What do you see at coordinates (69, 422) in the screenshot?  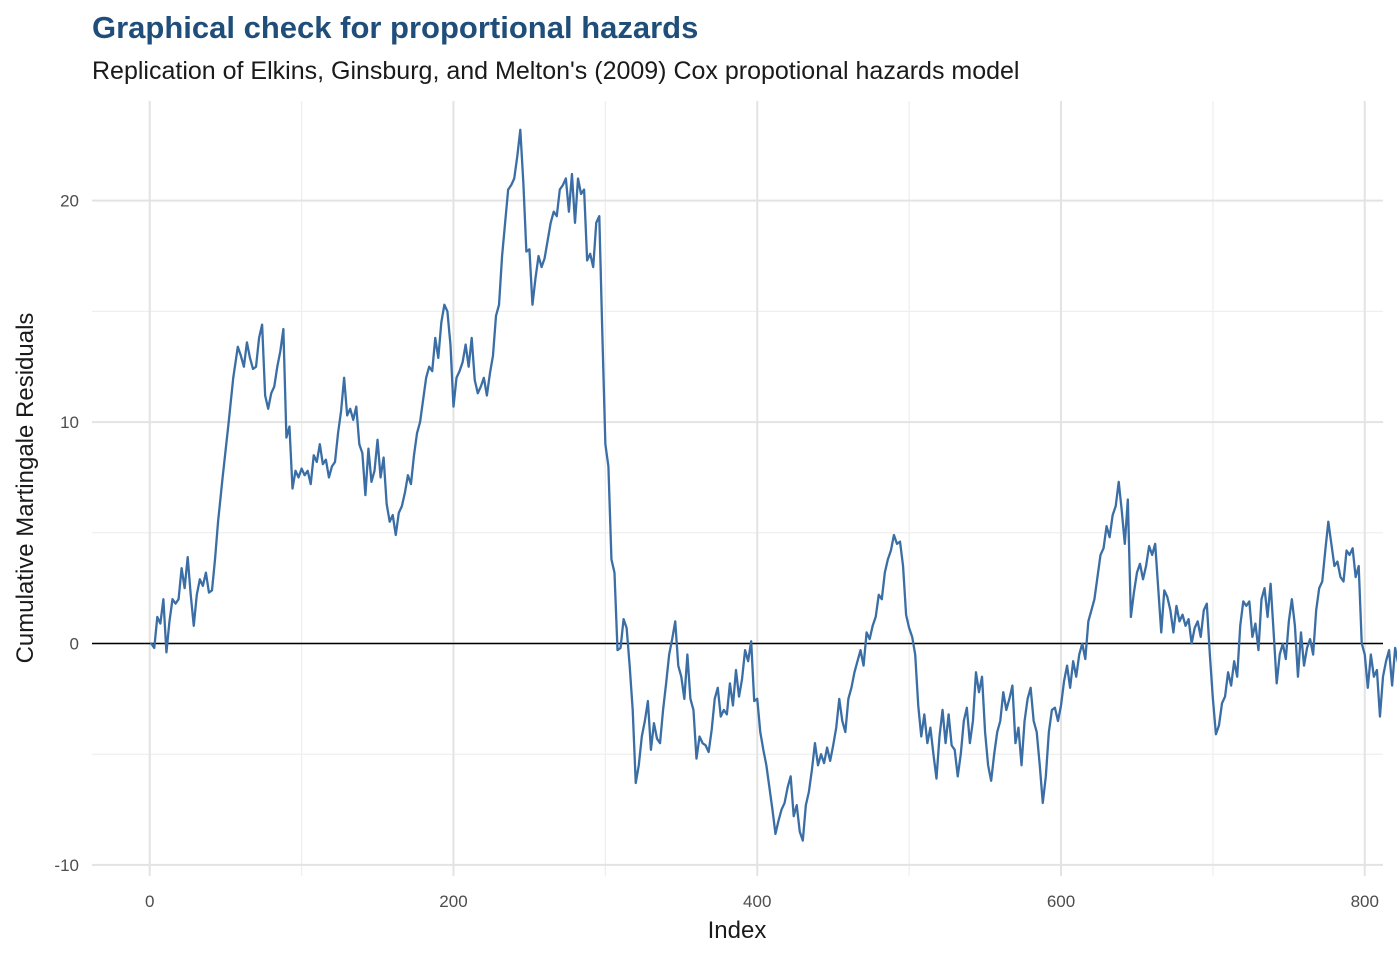 I see `y-tick-label: 10` at bounding box center [69, 422].